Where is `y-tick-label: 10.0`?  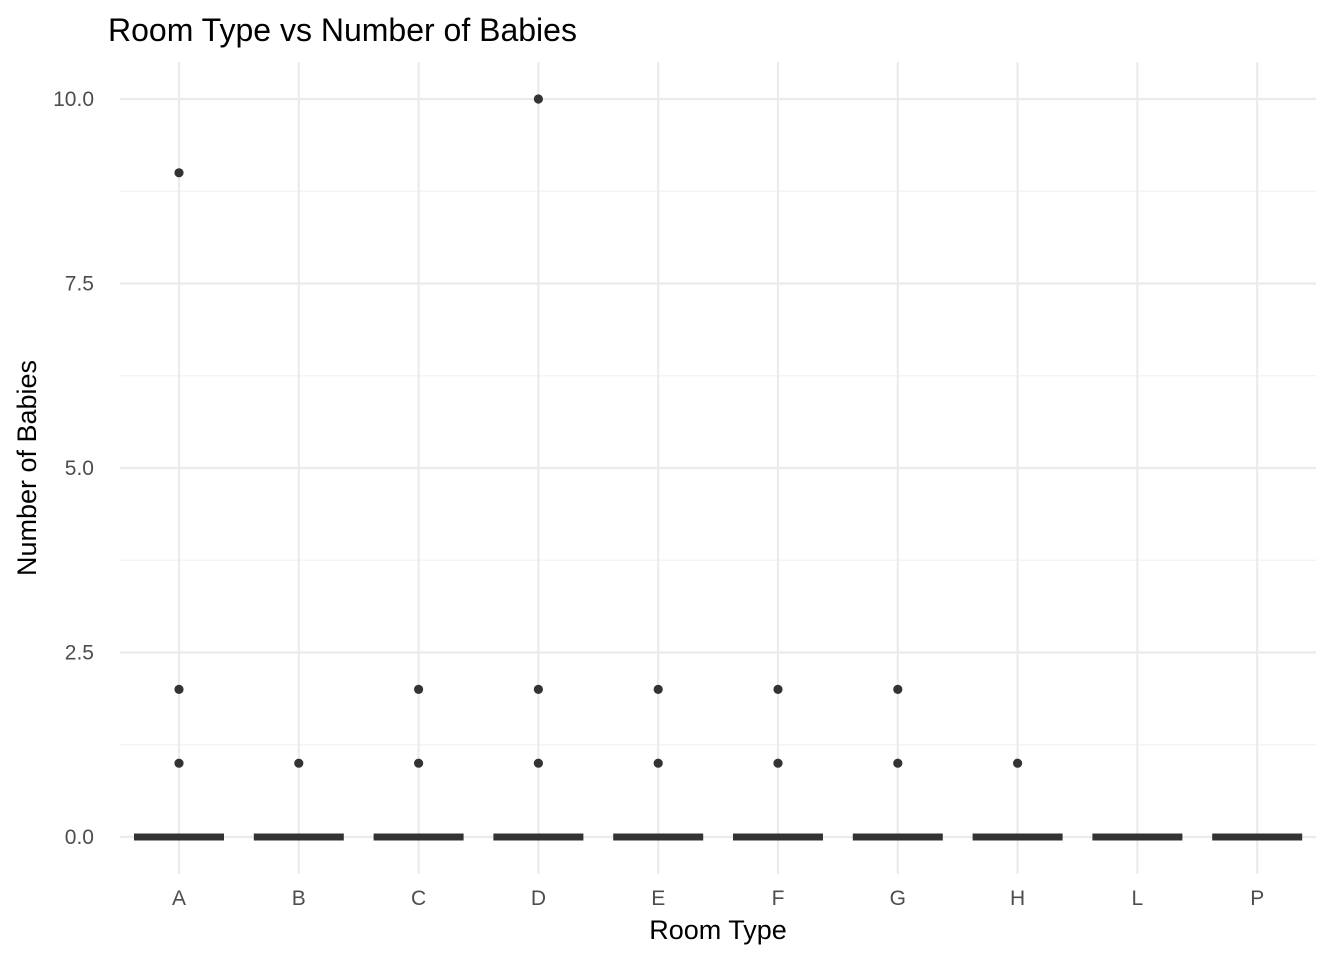 y-tick-label: 10.0 is located at coordinates (73, 99).